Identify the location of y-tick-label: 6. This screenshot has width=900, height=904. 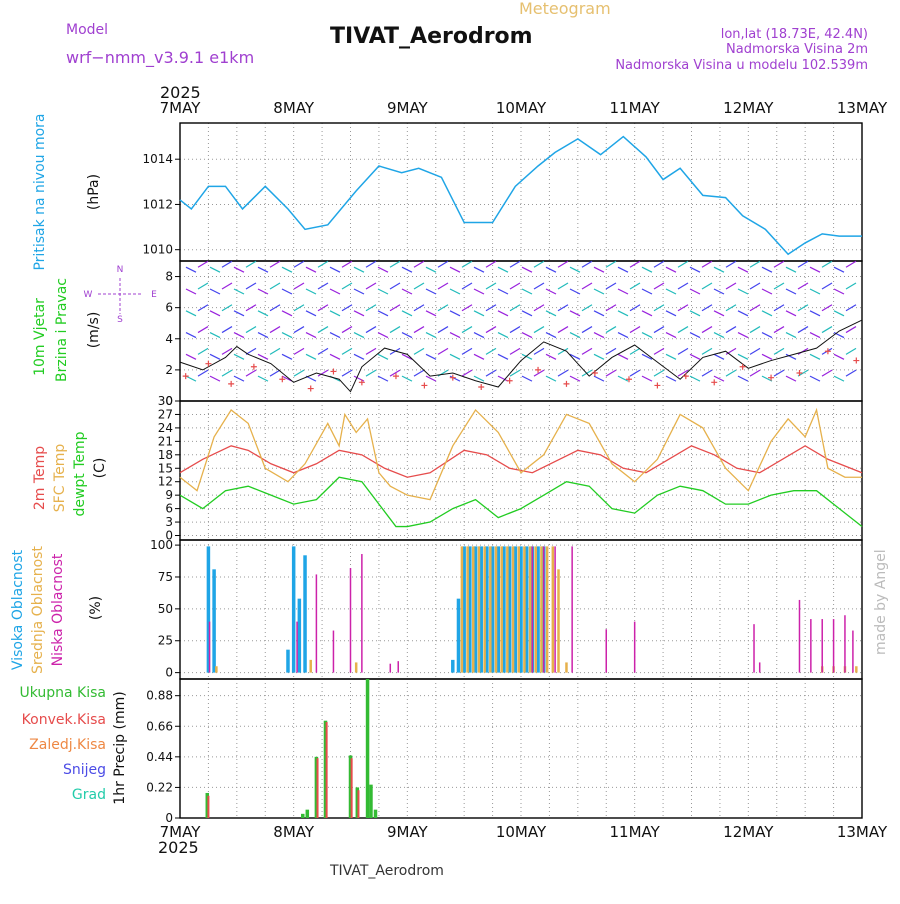
(169, 509).